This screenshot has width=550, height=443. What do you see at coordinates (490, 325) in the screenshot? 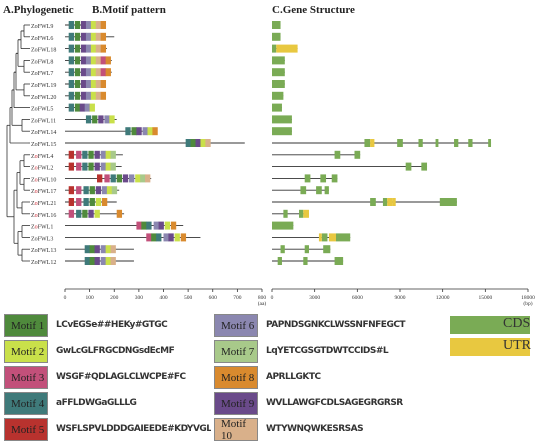
I see `cds-legend-swatch` at bounding box center [490, 325].